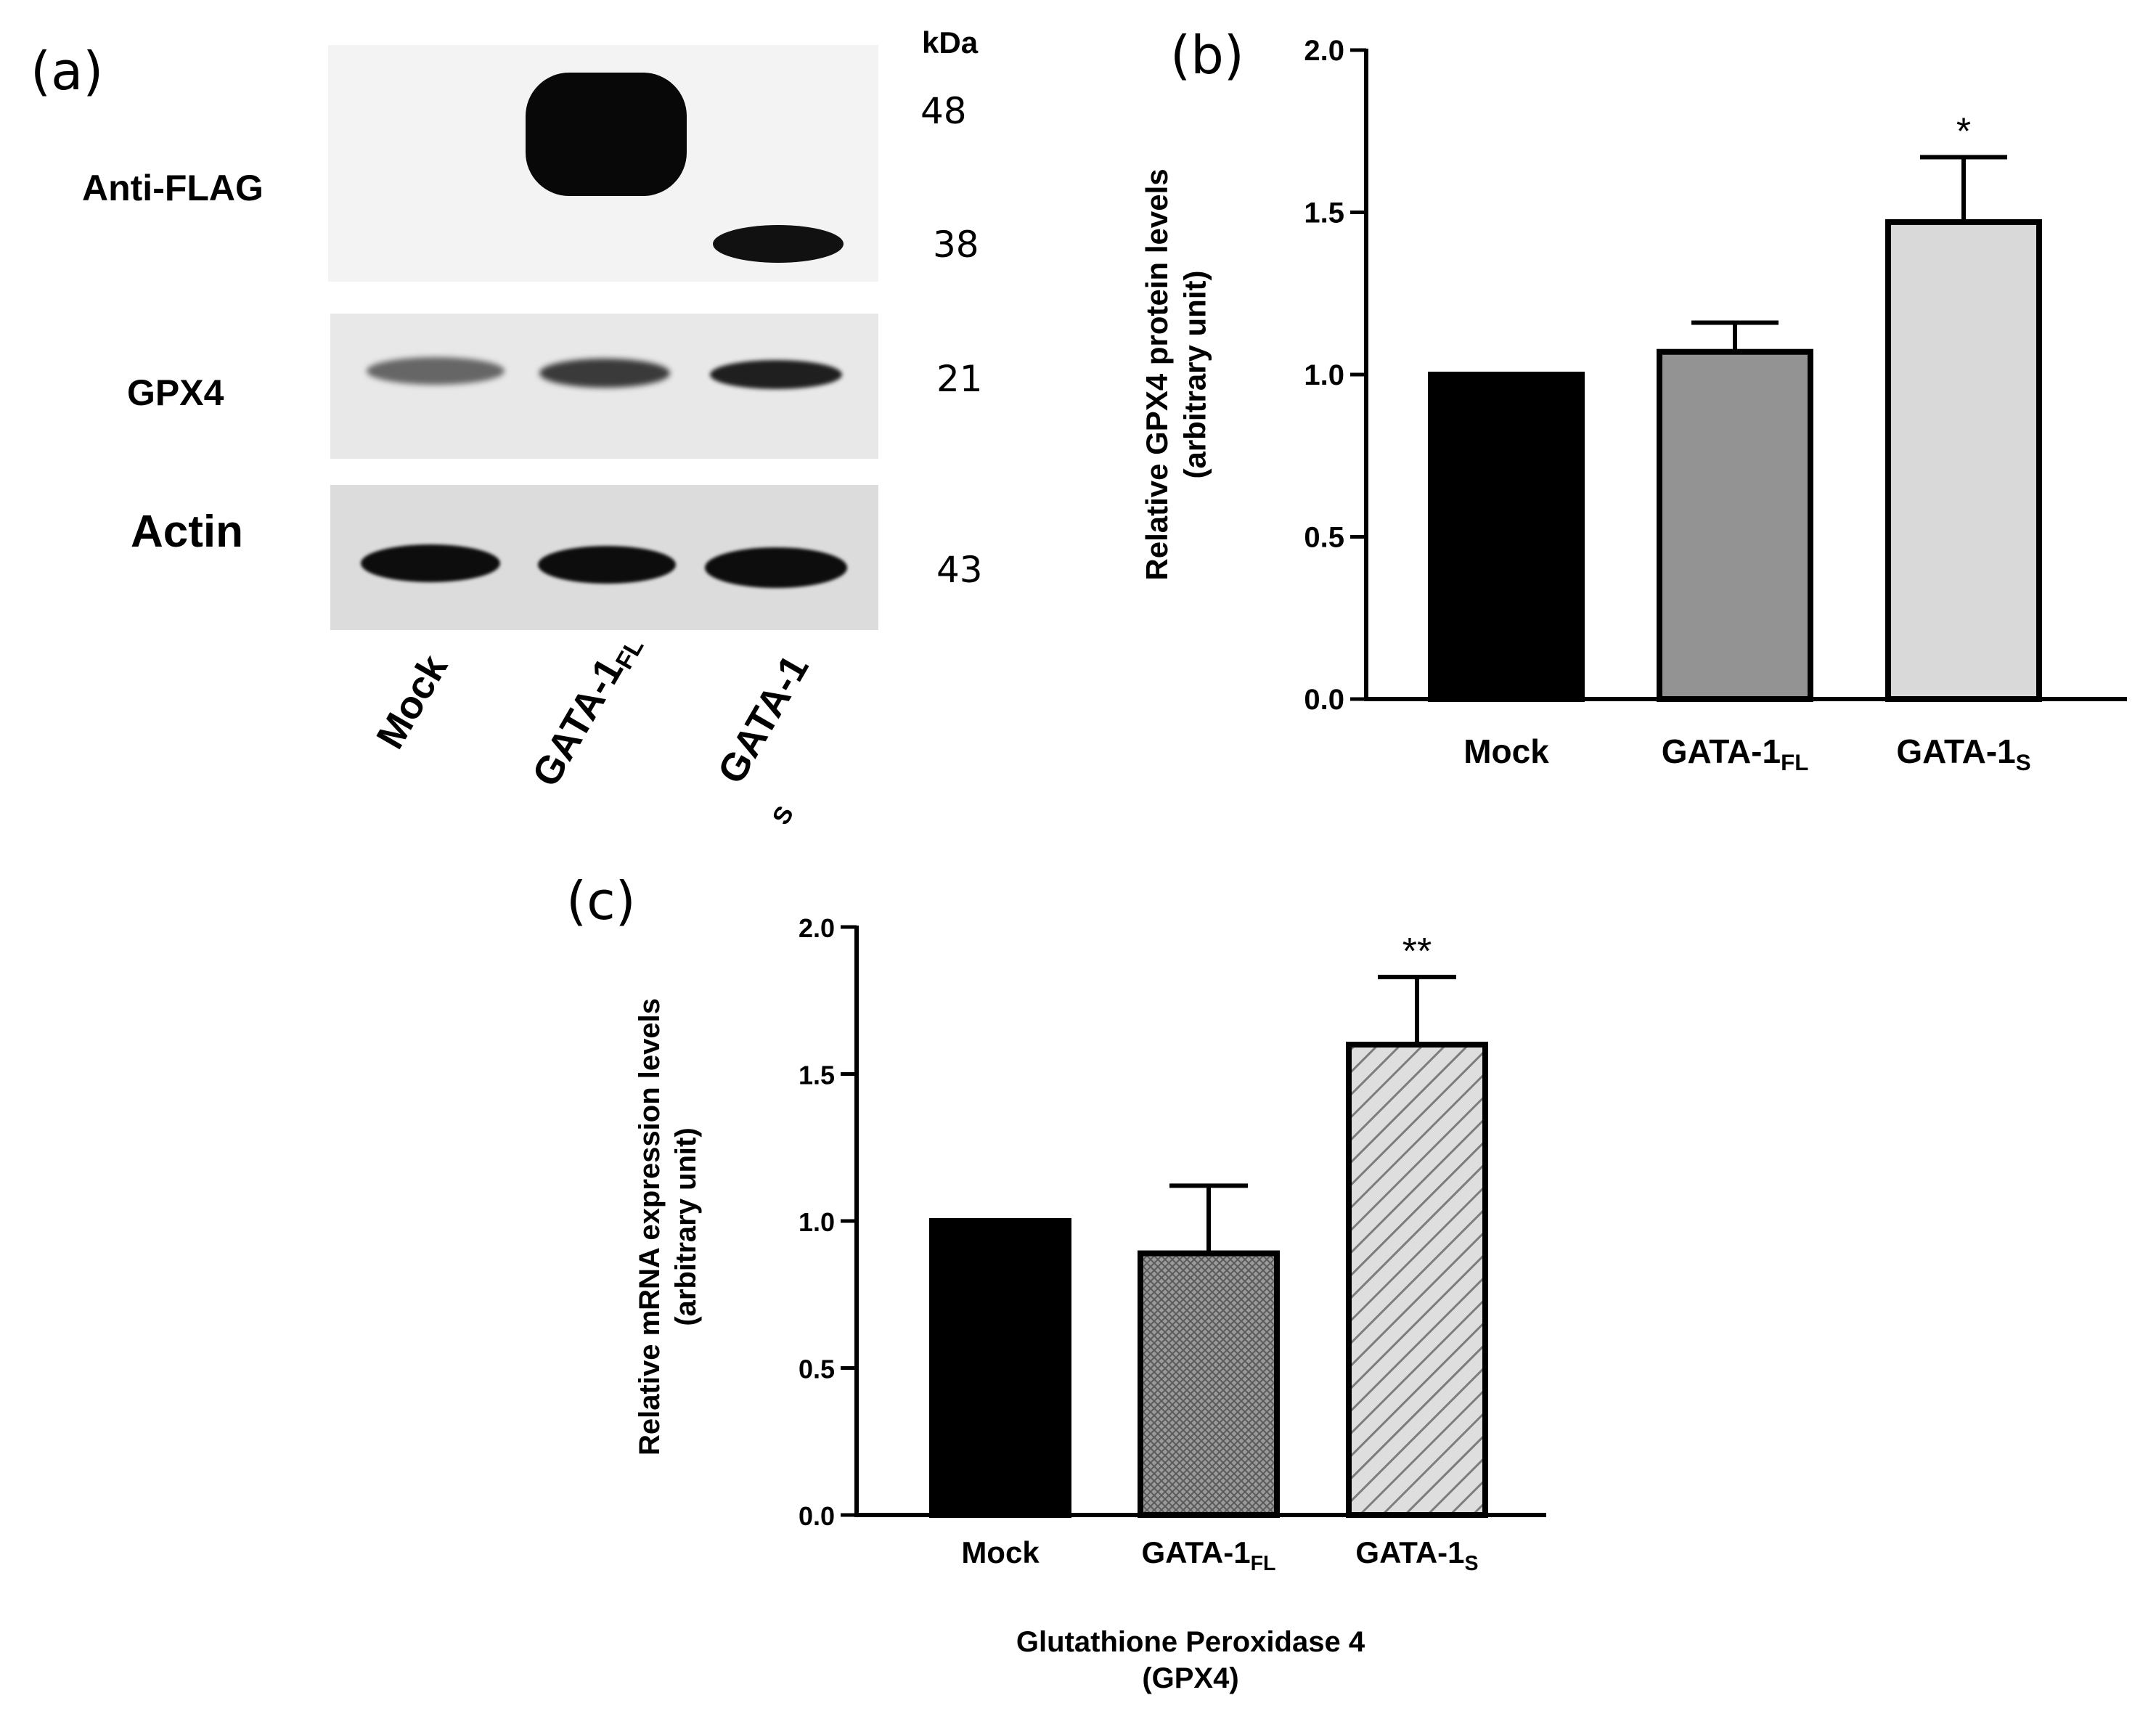 The width and height of the screenshot is (2156, 1711). What do you see at coordinates (1191, 1642) in the screenshot?
I see `x-axis-label: Glutathione Peroxidase 4` at bounding box center [1191, 1642].